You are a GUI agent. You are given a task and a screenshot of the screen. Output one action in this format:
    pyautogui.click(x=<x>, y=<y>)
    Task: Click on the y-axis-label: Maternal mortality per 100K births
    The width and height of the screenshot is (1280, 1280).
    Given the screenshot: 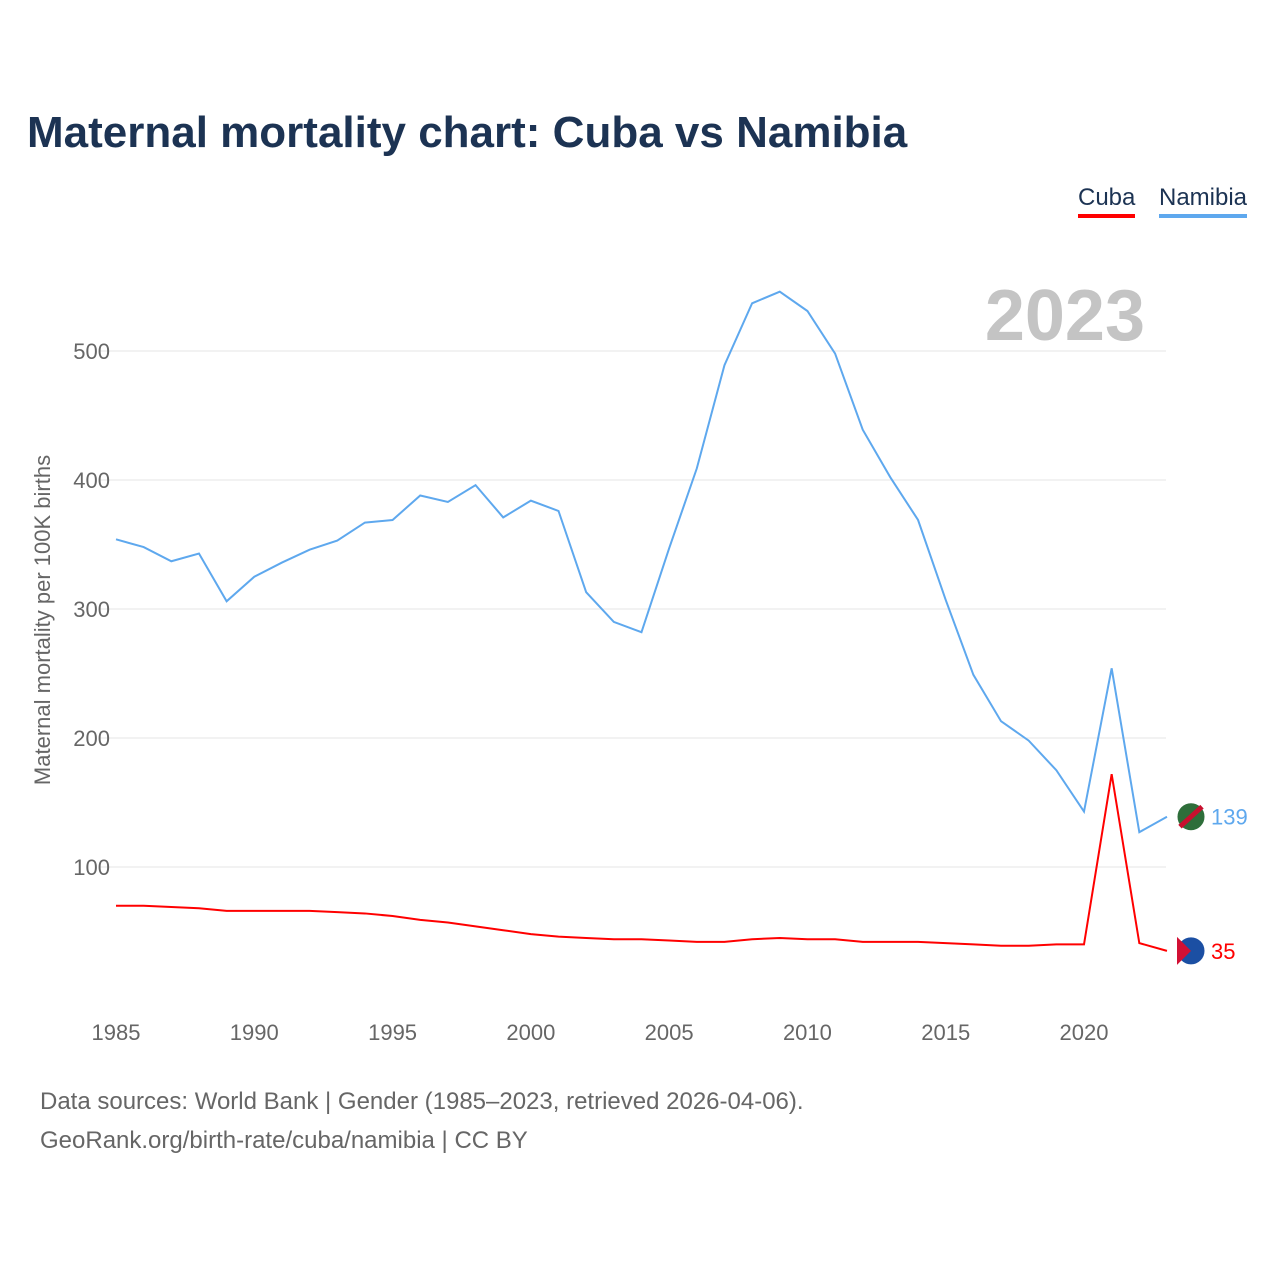 What is the action you would take?
    pyautogui.click(x=42, y=620)
    